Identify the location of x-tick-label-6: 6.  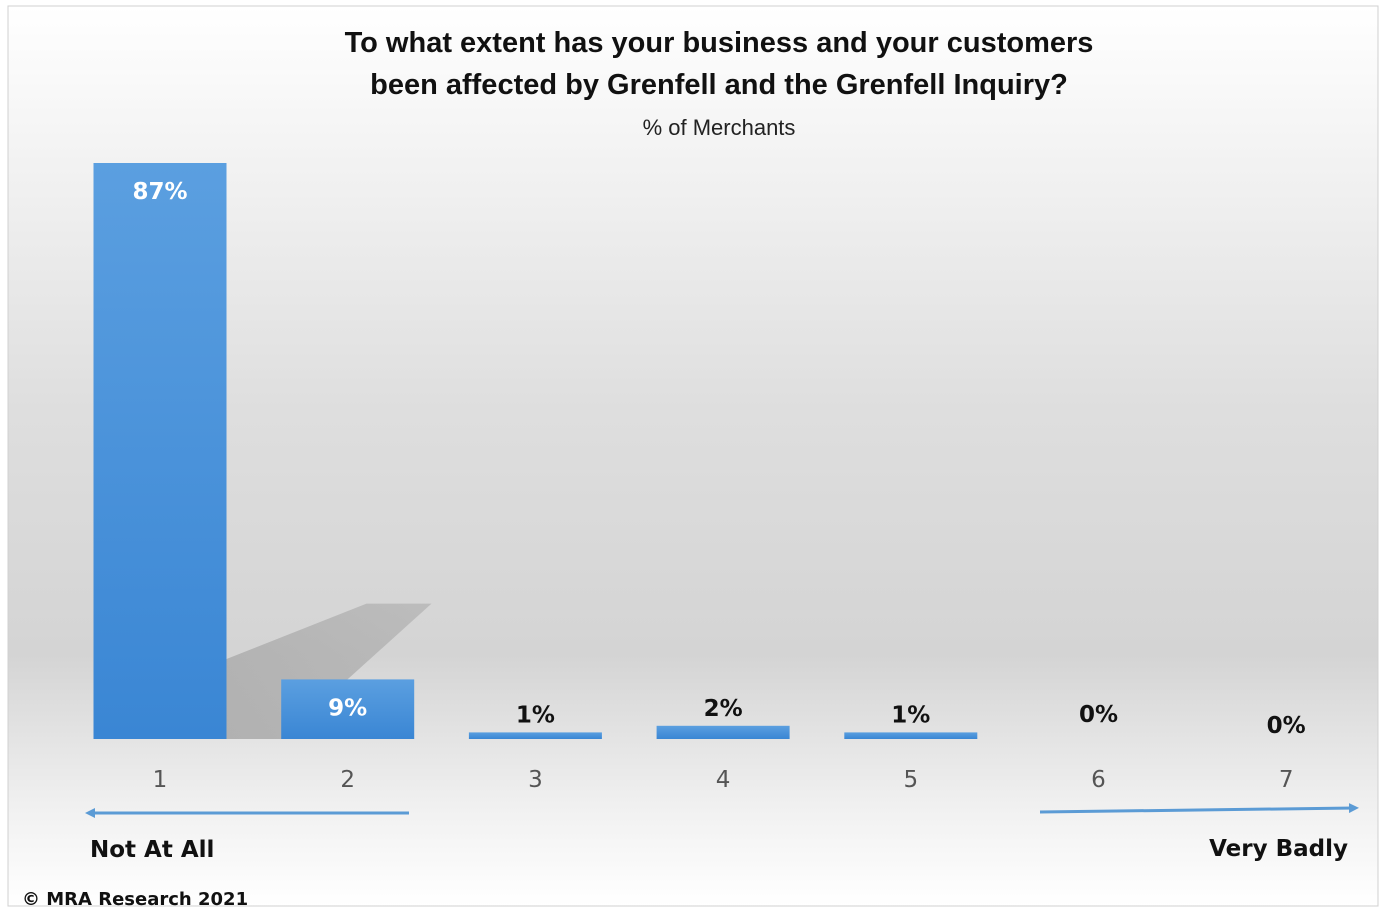
(1098, 780).